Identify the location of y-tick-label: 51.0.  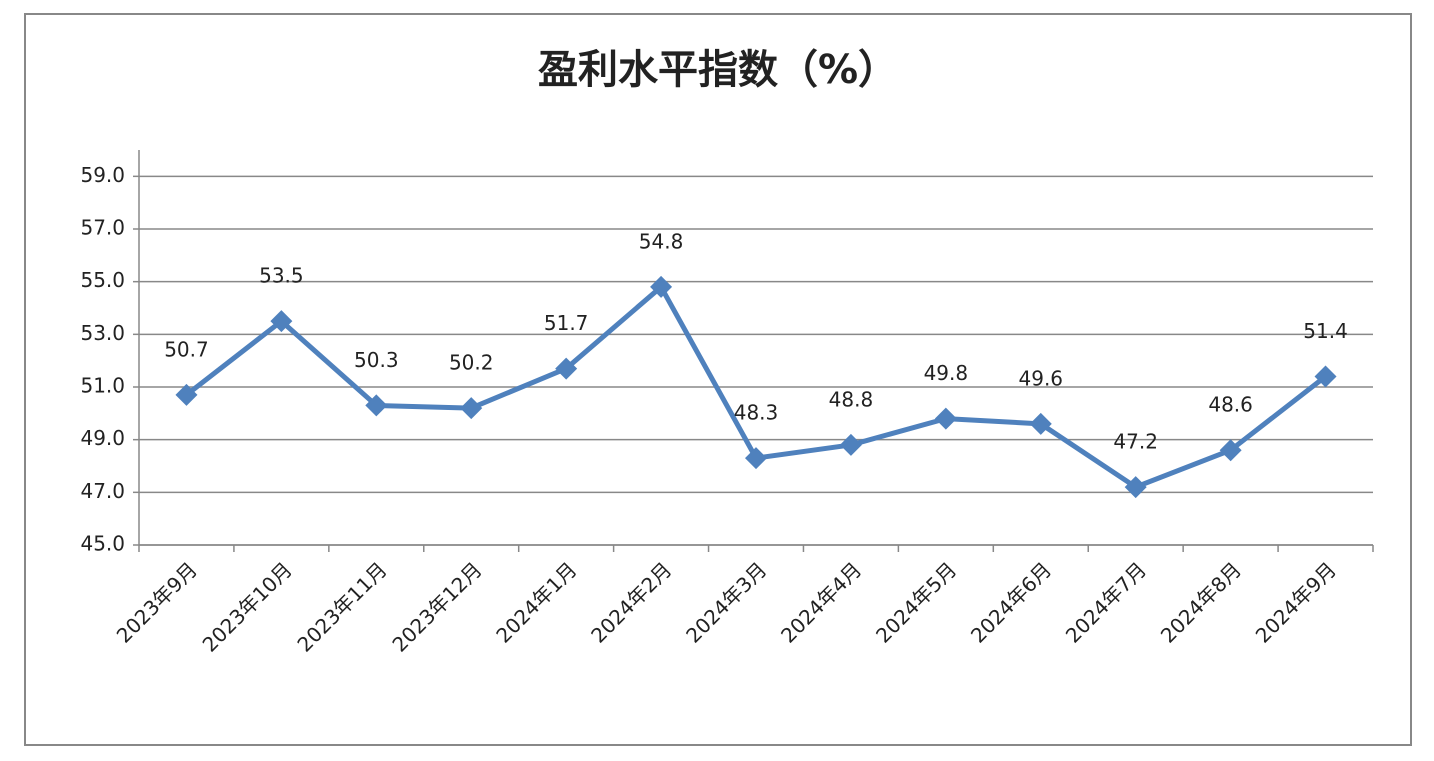
(102, 386).